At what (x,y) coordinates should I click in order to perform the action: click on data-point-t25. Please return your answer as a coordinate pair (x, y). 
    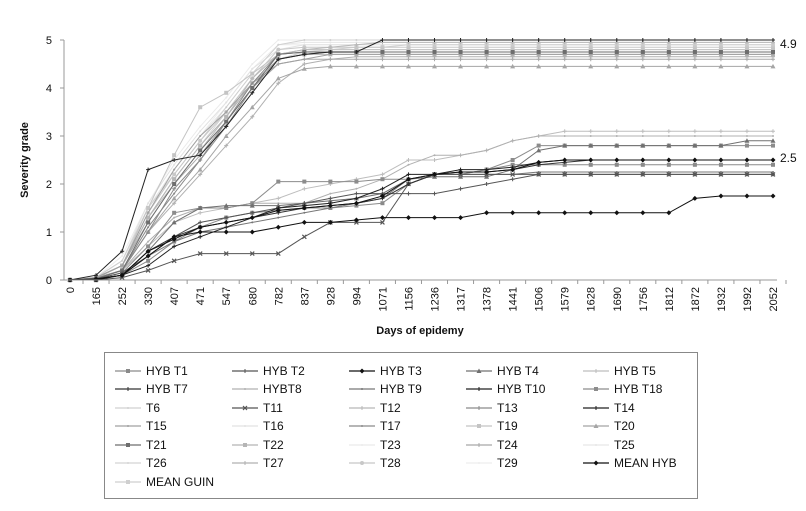
    Looking at the image, I should click on (304, 42).